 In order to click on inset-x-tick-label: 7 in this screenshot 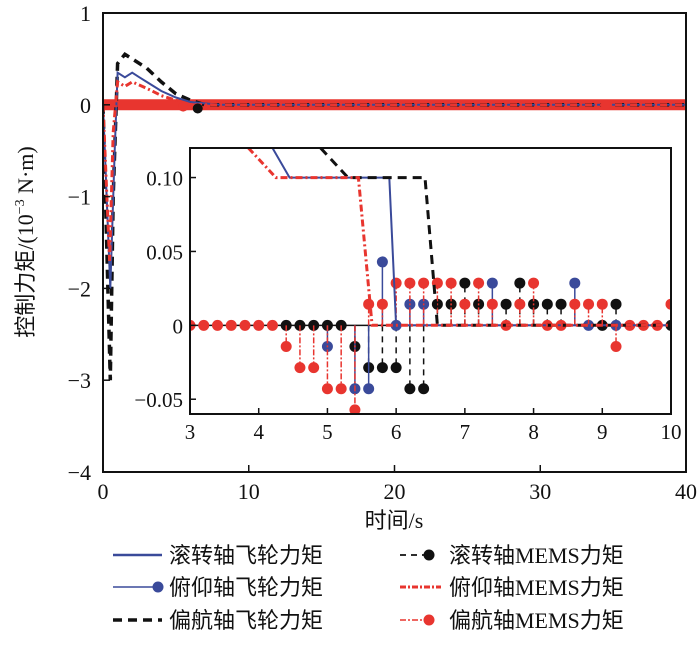, I will do `click(465, 432)`.